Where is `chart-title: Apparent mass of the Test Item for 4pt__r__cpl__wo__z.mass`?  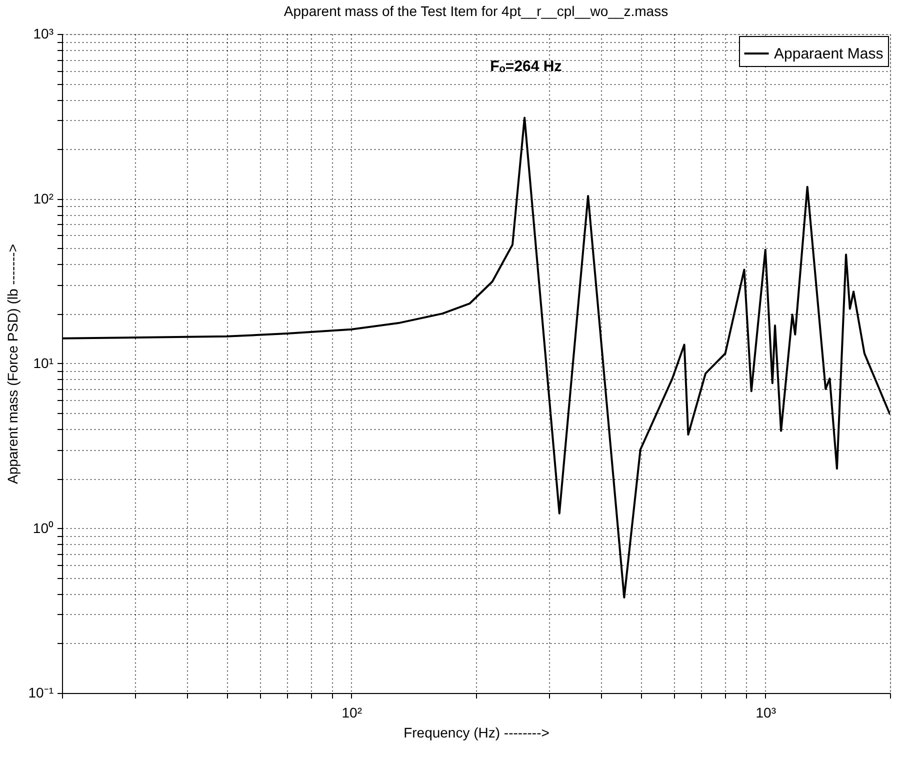 chart-title: Apparent mass of the Test Item for 4pt__r__cpl__wo__z.mass is located at coordinates (476, 11).